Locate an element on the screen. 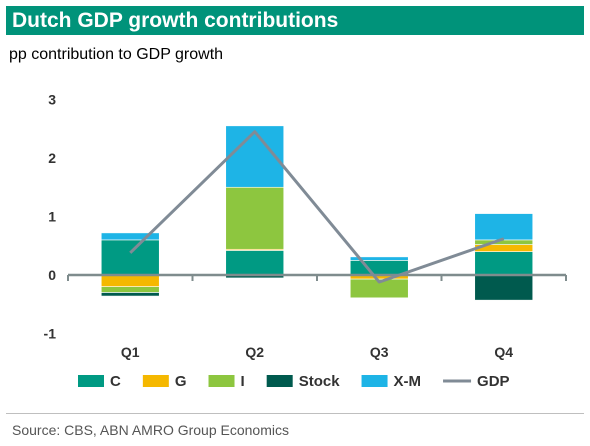 The height and width of the screenshot is (446, 590). chart-title: Dutch GDP growth contributions is located at coordinates (175, 20).